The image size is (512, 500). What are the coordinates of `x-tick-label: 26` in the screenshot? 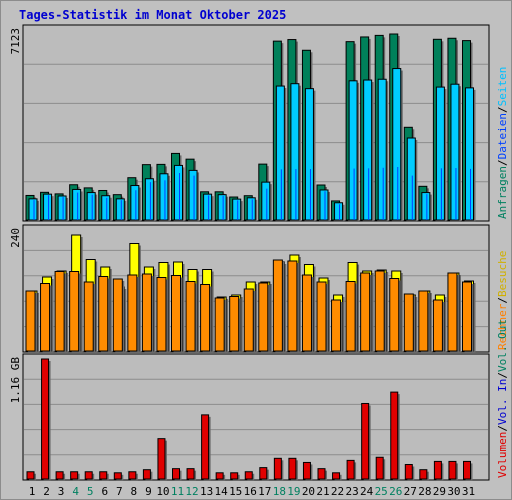 It's located at (395, 491).